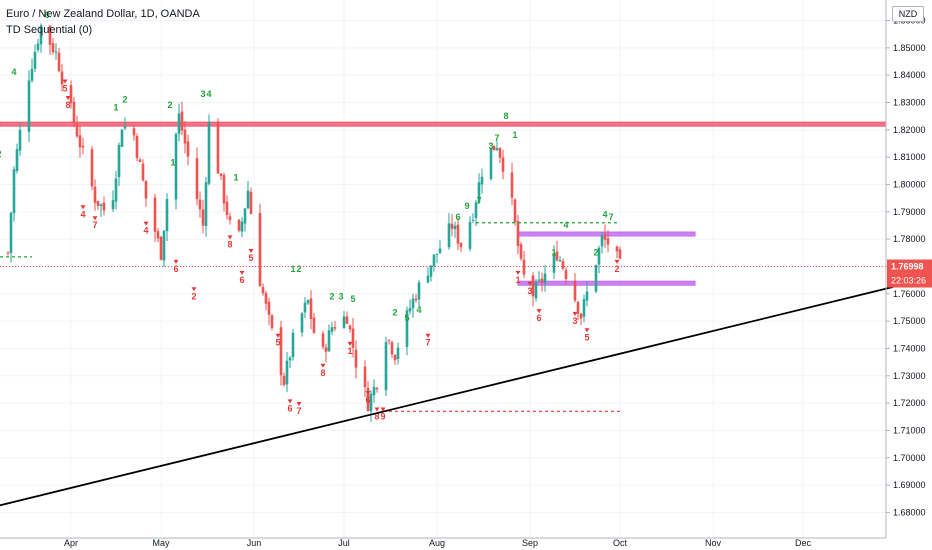 This screenshot has width=932, height=550. Describe the element at coordinates (382, 417) in the screenshot. I see `td-sell-count: 9` at that location.